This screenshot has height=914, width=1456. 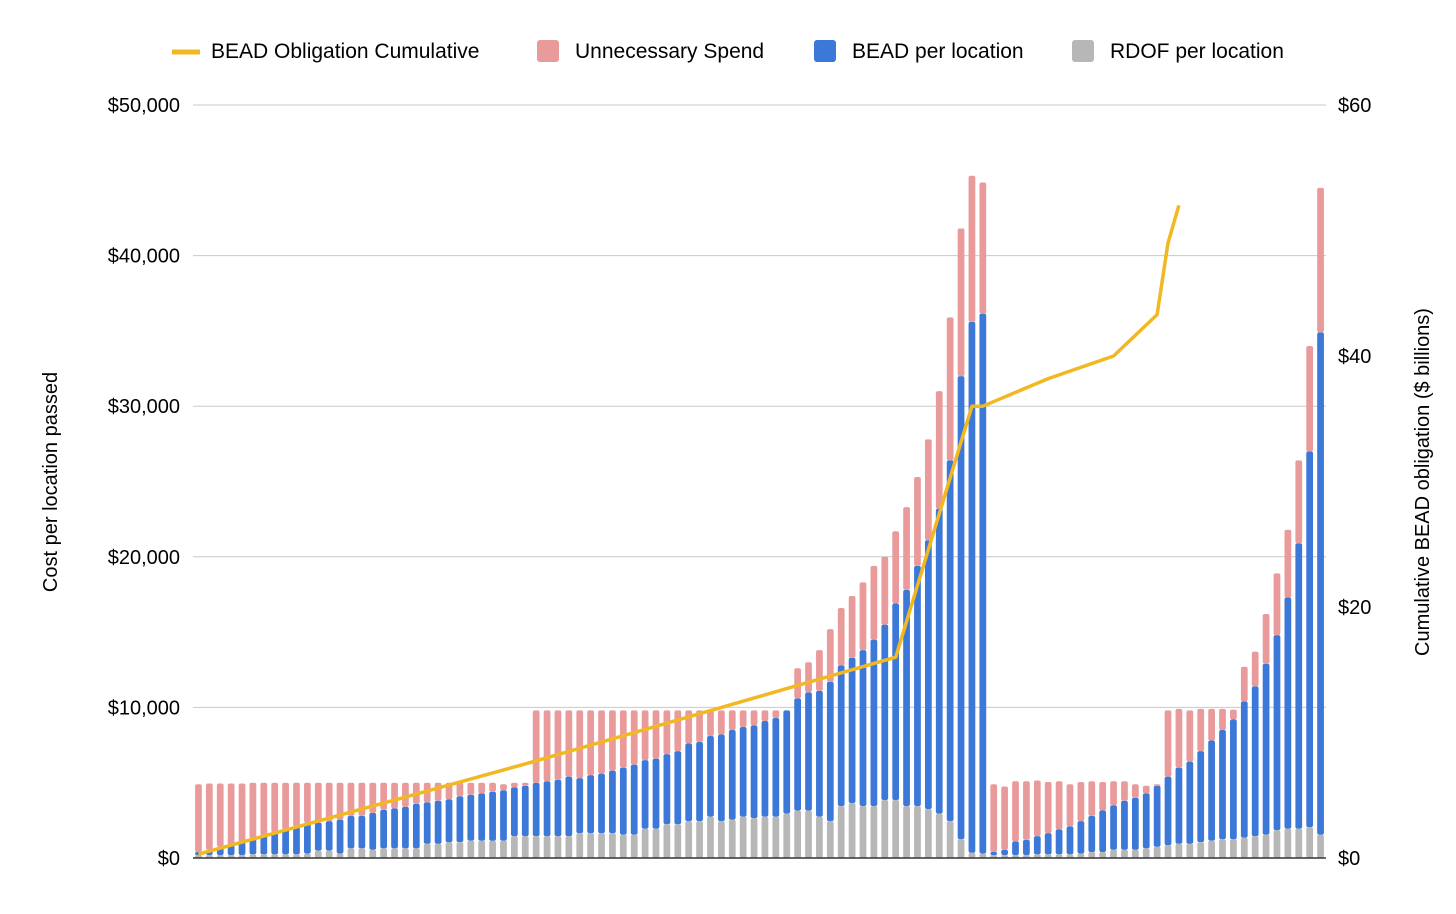 What do you see at coordinates (169, 859) in the screenshot?
I see `y-tick-0: $0` at bounding box center [169, 859].